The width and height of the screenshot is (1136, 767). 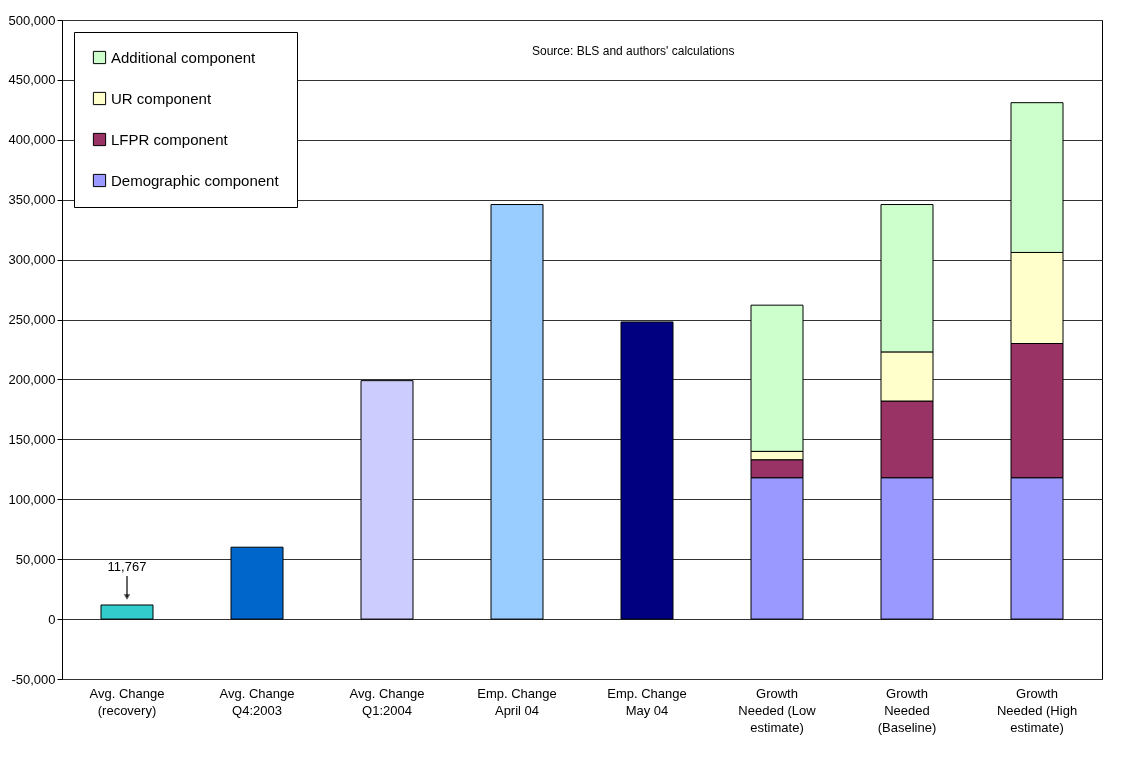 I want to click on x-tick-label: Growth Needed (Baseline), so click(x=907, y=710).